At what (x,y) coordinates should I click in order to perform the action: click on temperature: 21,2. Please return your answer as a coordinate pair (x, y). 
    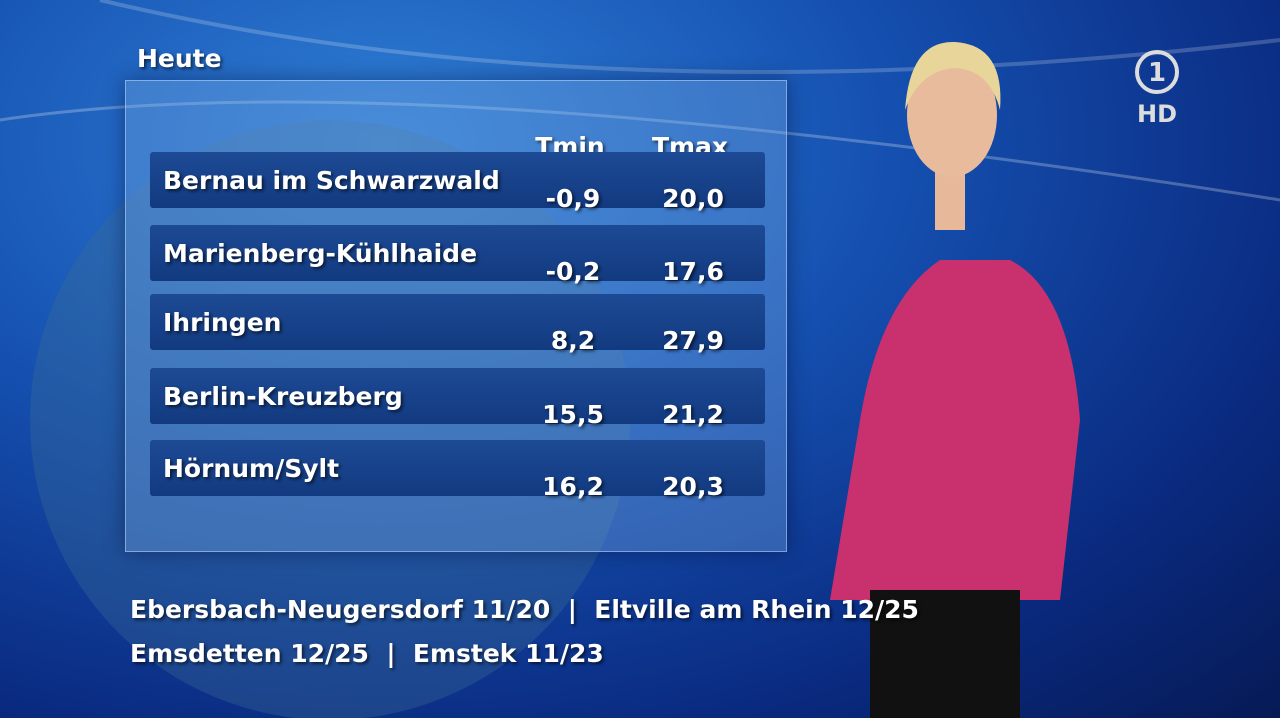
    Looking at the image, I should click on (693, 414).